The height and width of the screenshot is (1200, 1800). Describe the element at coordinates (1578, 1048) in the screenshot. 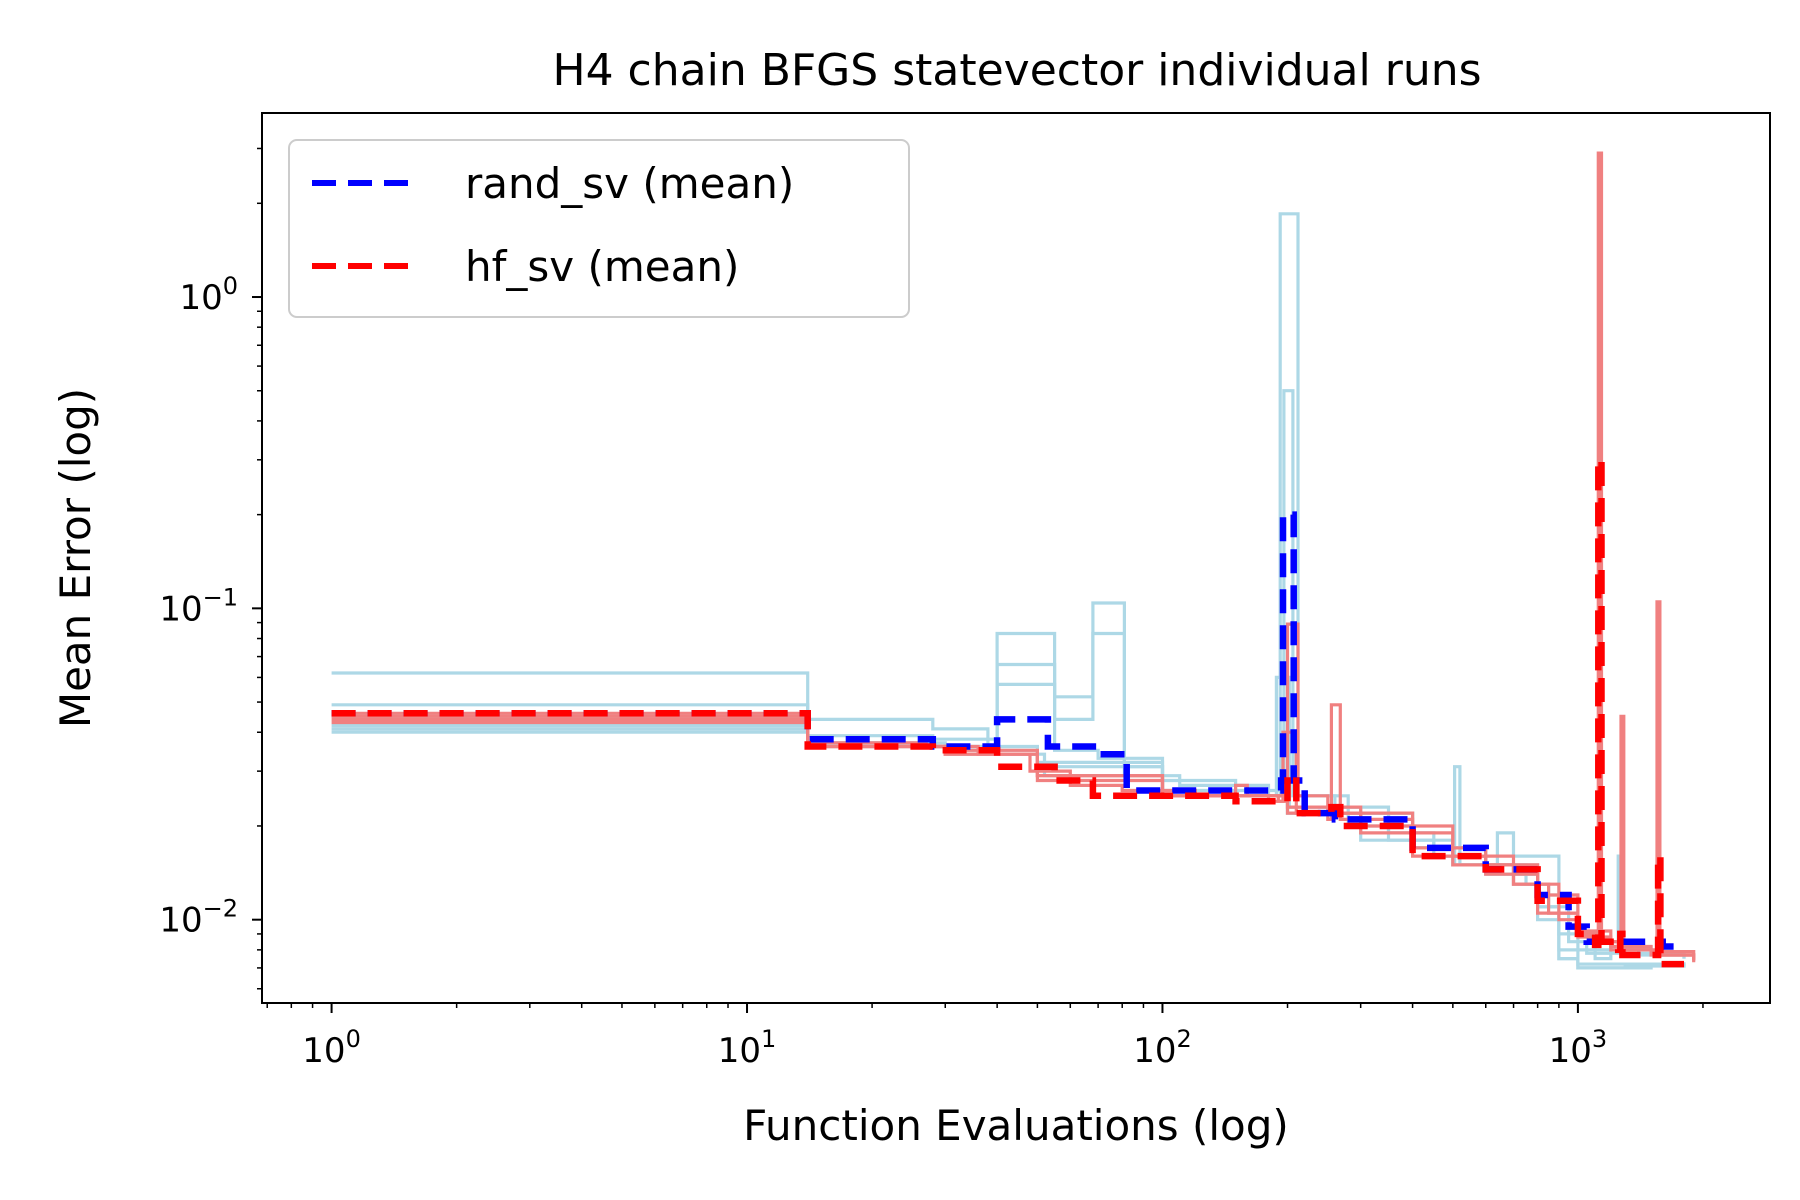

I see `x-tick-label: 10³` at that location.